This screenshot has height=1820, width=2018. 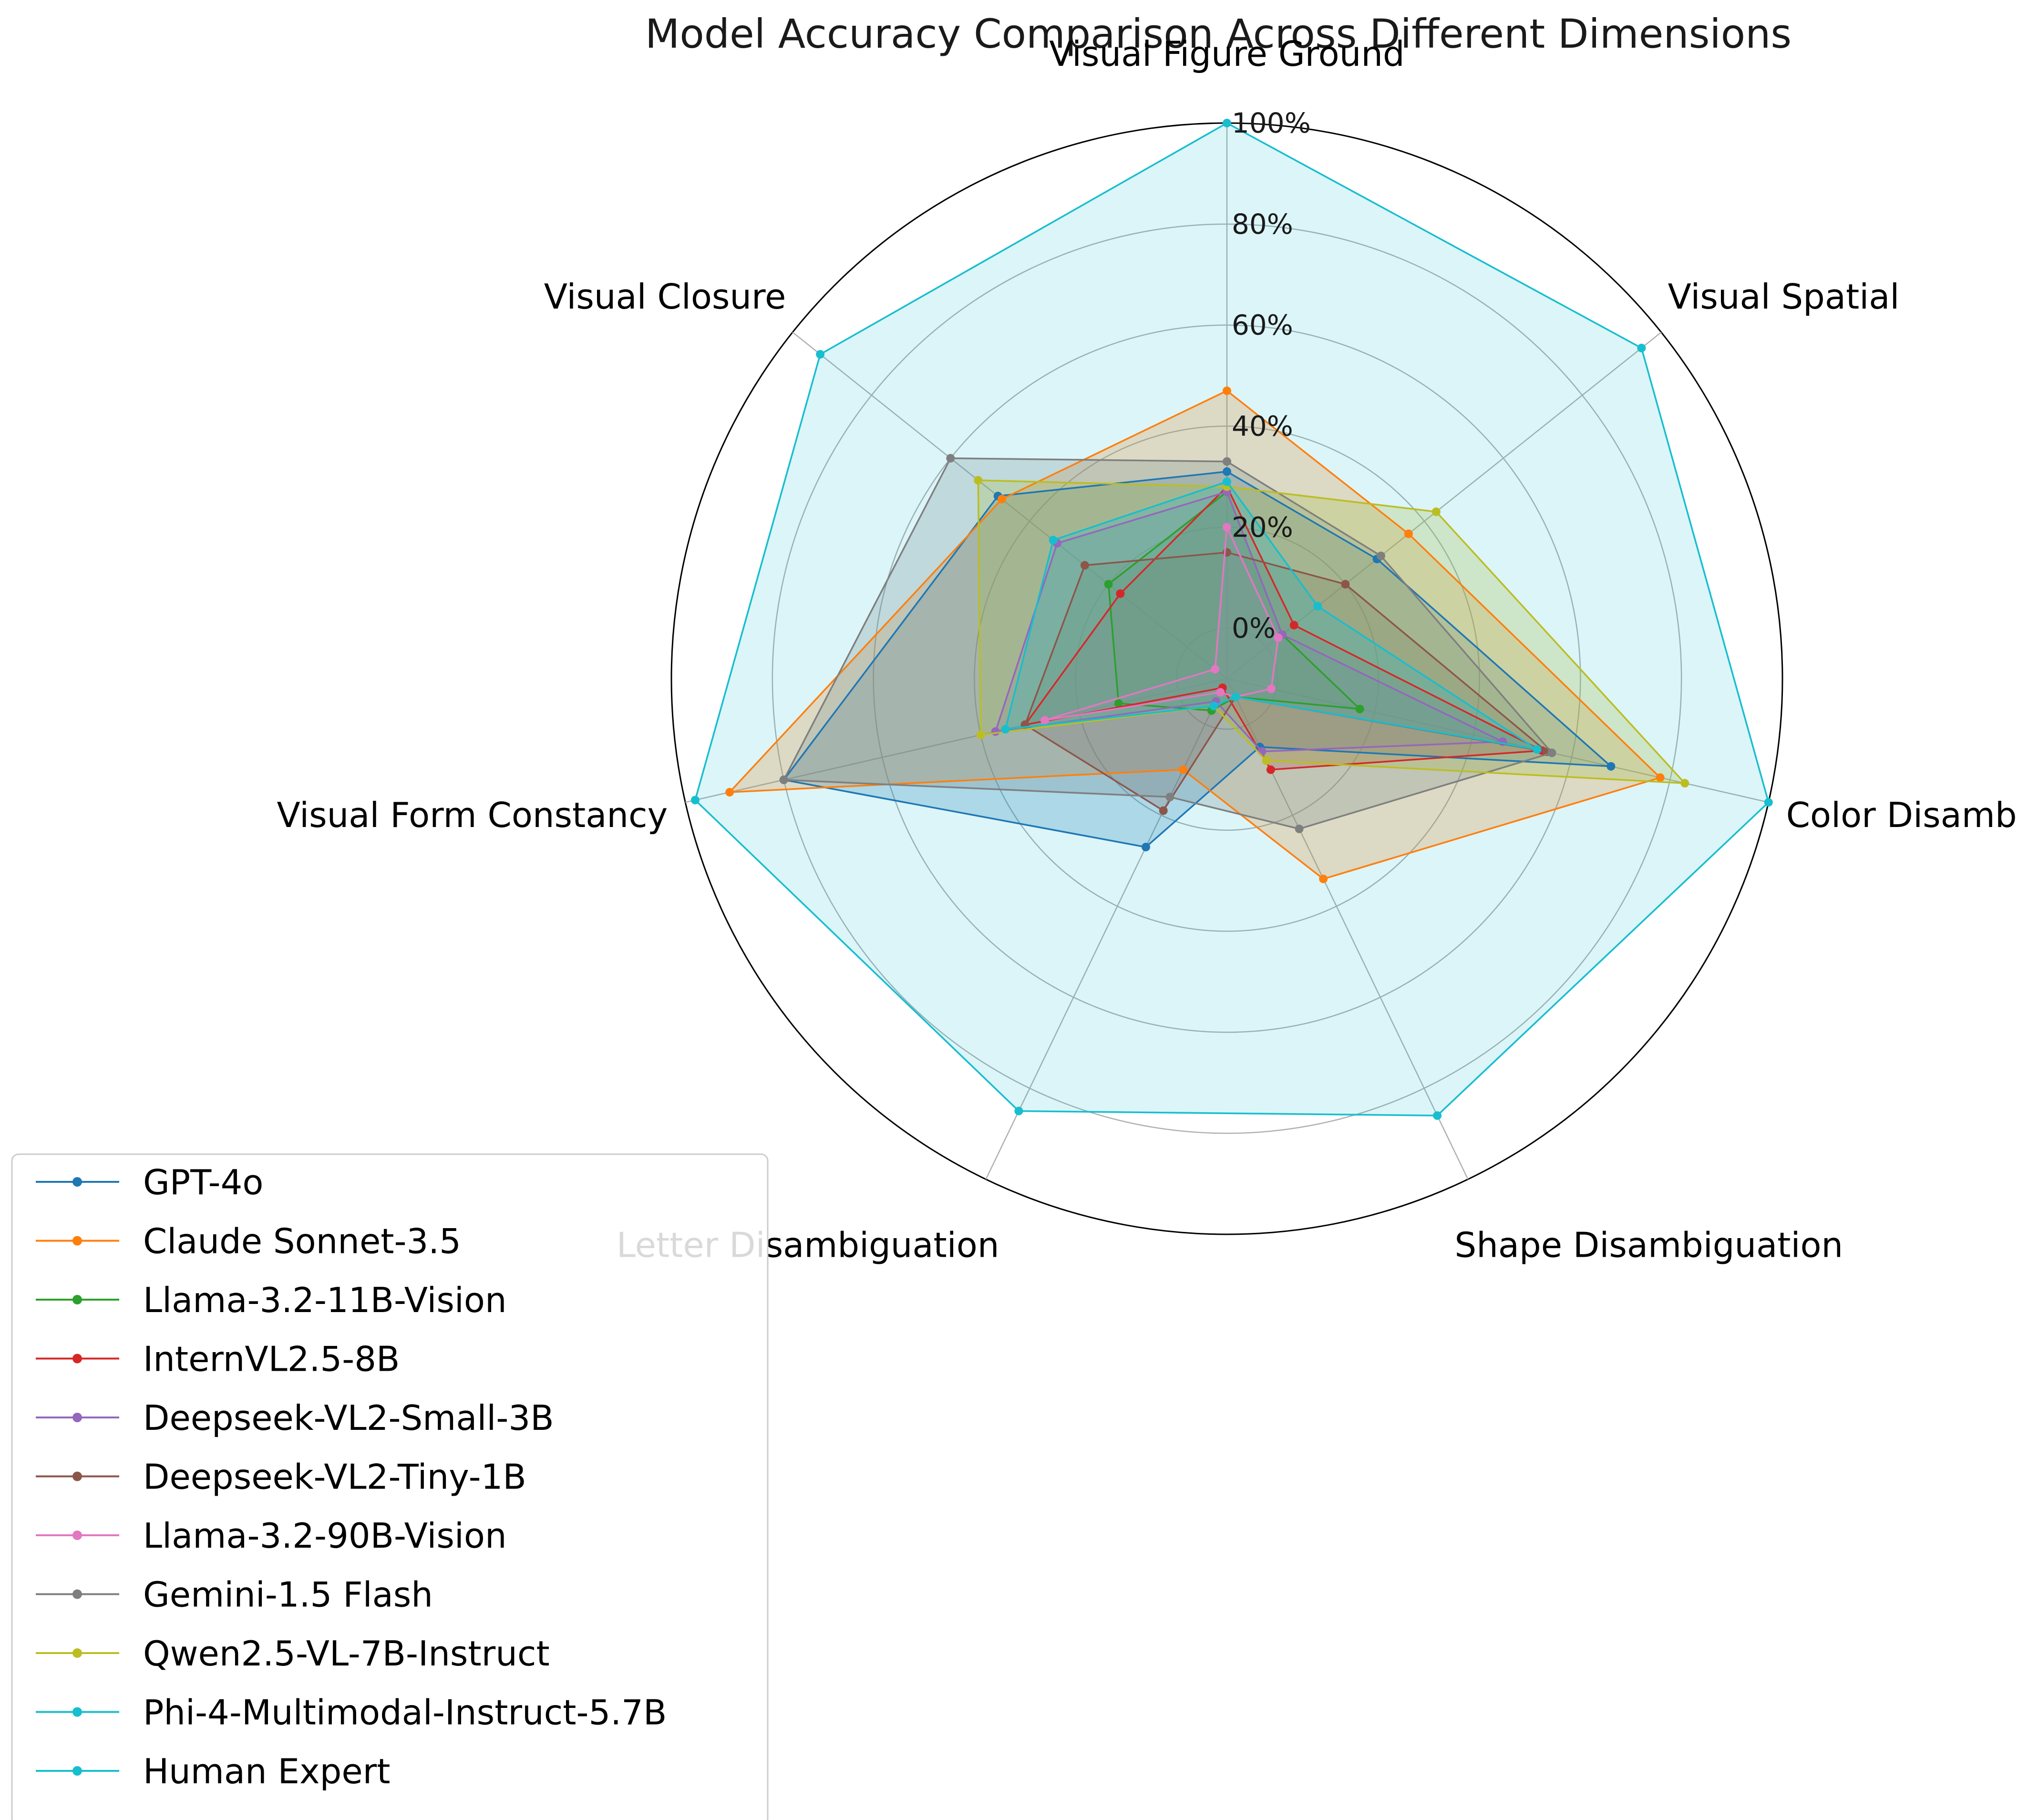 What do you see at coordinates (1272, 375) in the screenshot?
I see `radial-tick-labels: 0% 20% 40% 60% 80% 100%` at bounding box center [1272, 375].